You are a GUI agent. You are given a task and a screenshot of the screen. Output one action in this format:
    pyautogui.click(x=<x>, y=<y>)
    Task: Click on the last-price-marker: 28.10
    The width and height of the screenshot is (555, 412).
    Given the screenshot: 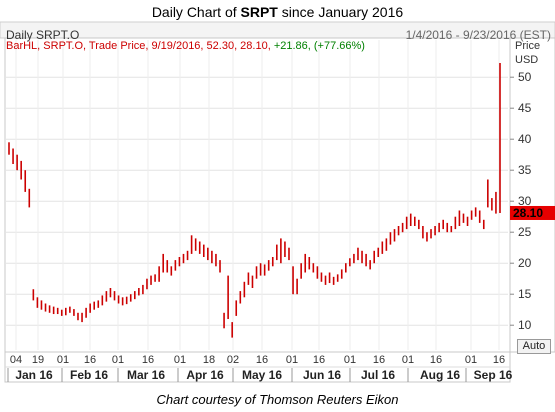 What is the action you would take?
    pyautogui.click(x=532, y=212)
    